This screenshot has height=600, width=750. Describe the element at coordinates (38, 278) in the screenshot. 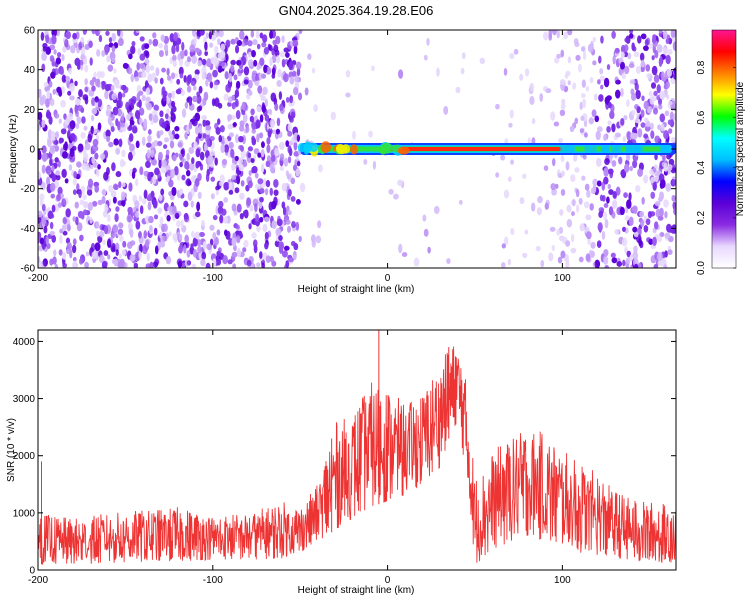

I see `x-tick-label: -200` at that location.